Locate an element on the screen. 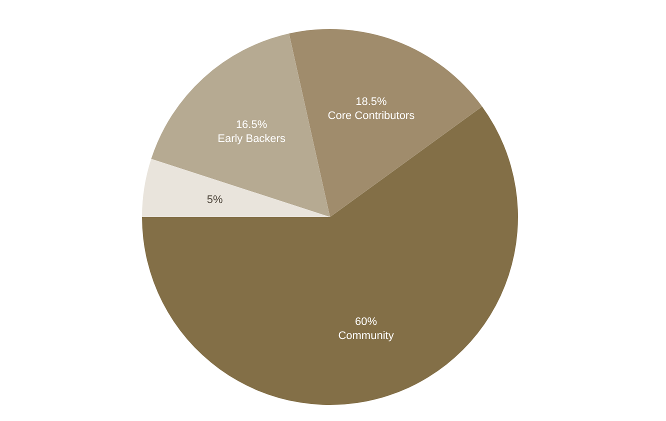  slice-label: Community is located at coordinates (366, 336).